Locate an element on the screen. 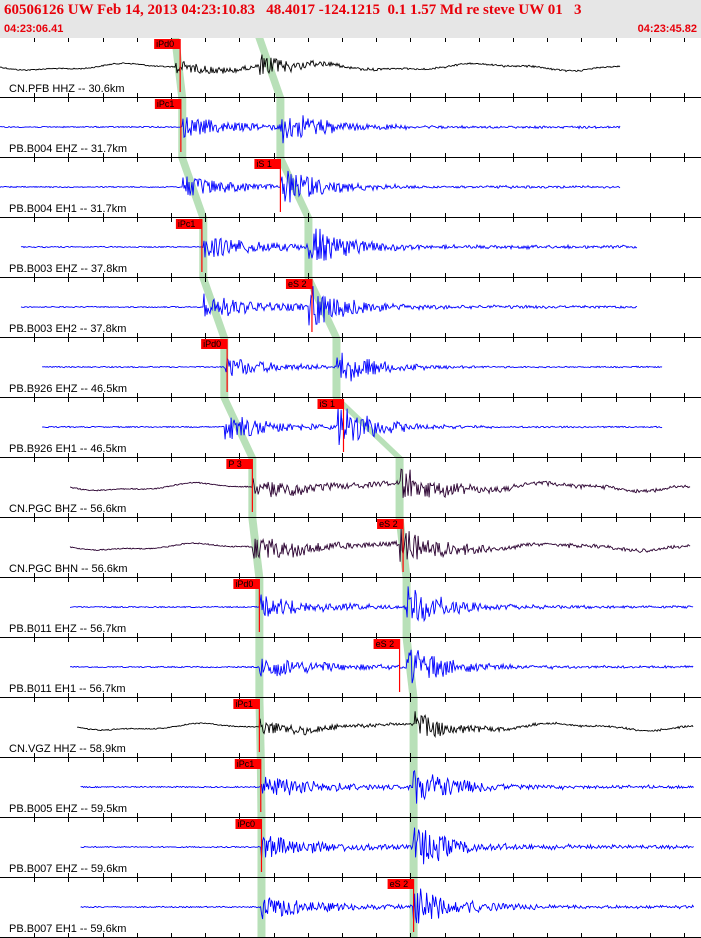  channel-row: iPc0 PB.B007 EHZ -- 59.6km is located at coordinates (350, 848).